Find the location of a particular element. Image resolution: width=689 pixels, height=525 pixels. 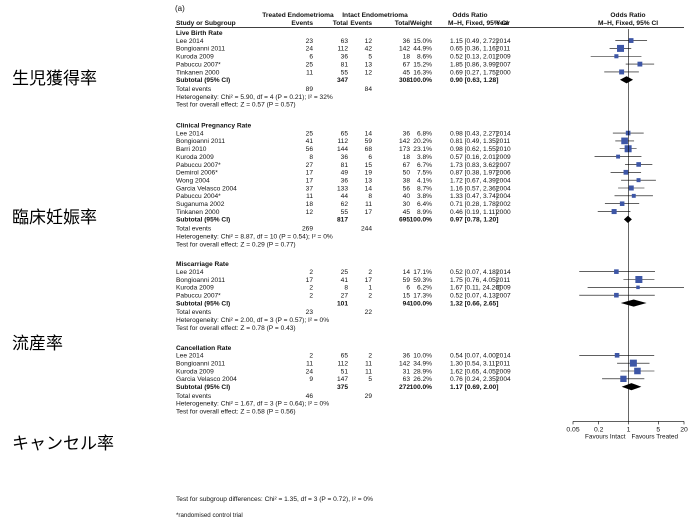

study-weight: 16.3% is located at coordinates (422, 72).